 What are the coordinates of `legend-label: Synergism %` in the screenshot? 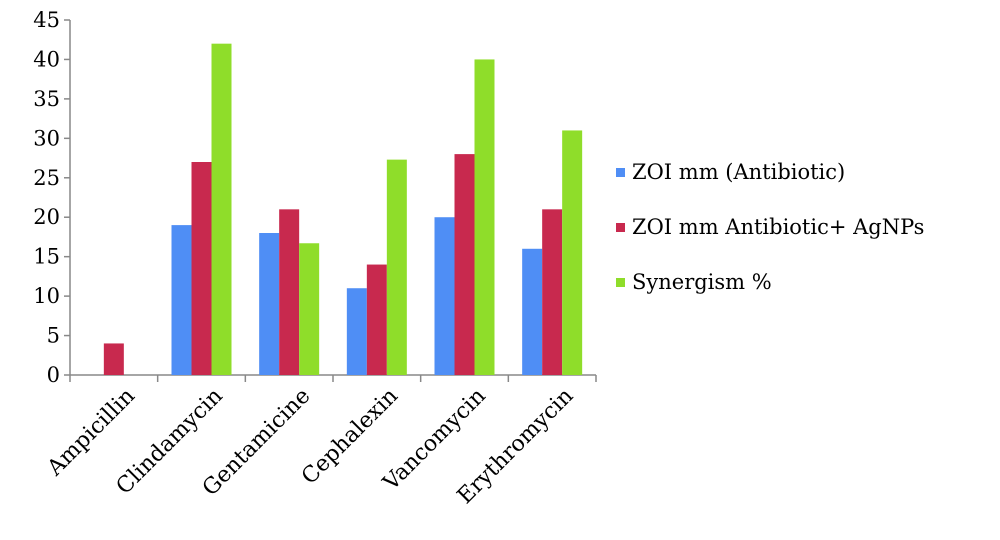 It's located at (702, 282).